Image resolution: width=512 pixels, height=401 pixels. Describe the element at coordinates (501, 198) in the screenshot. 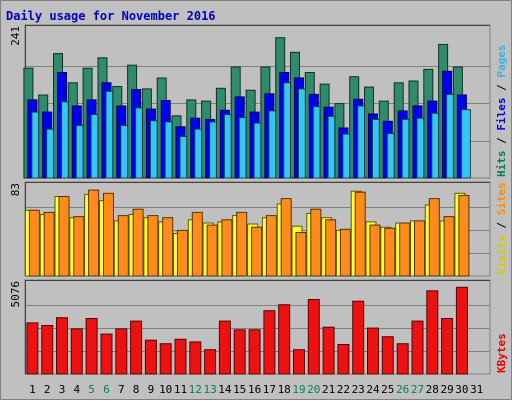

I see `legend-entry: Sites` at that location.